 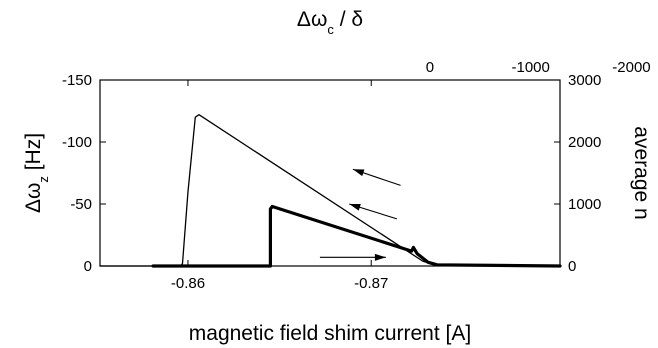 What do you see at coordinates (77, 80) in the screenshot?
I see `left-tick-label-0: -150` at bounding box center [77, 80].